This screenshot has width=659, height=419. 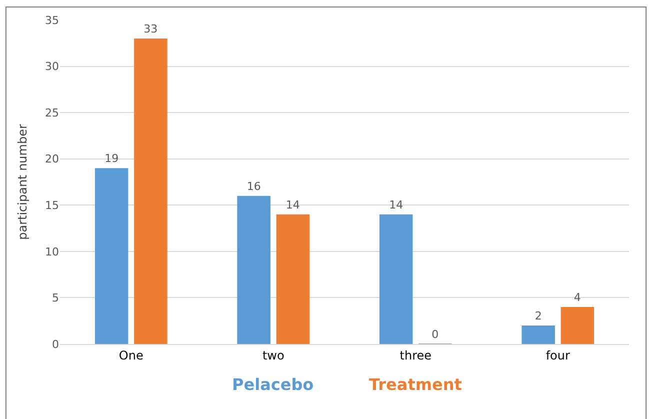 What do you see at coordinates (52, 205) in the screenshot?
I see `y-tick-label: 15` at bounding box center [52, 205].